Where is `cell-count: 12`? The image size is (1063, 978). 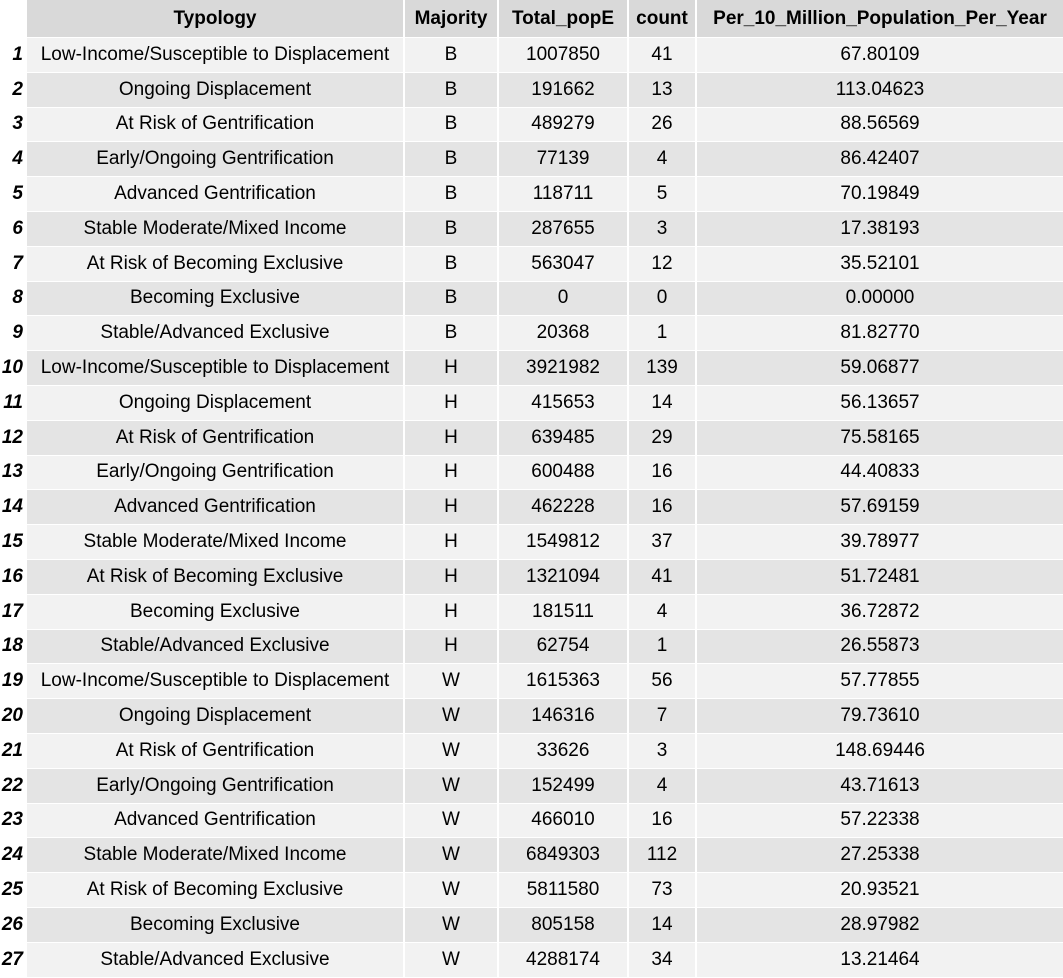 cell-count: 12 is located at coordinates (663, 264).